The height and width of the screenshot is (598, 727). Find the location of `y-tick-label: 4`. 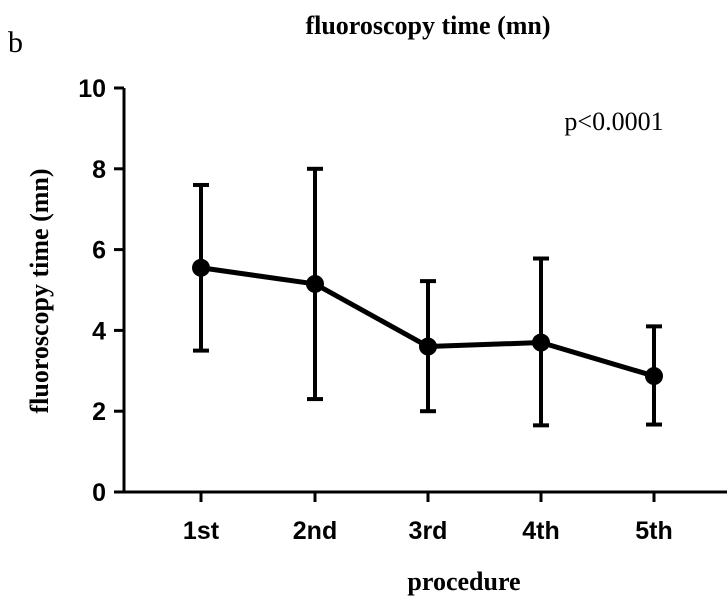

y-tick-label: 4 is located at coordinates (99, 331).